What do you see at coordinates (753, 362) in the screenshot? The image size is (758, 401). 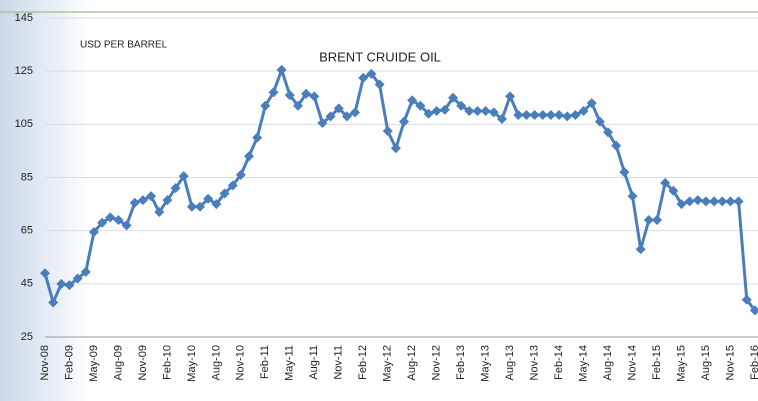 I see `x-tick-label: Feb-16` at bounding box center [753, 362].